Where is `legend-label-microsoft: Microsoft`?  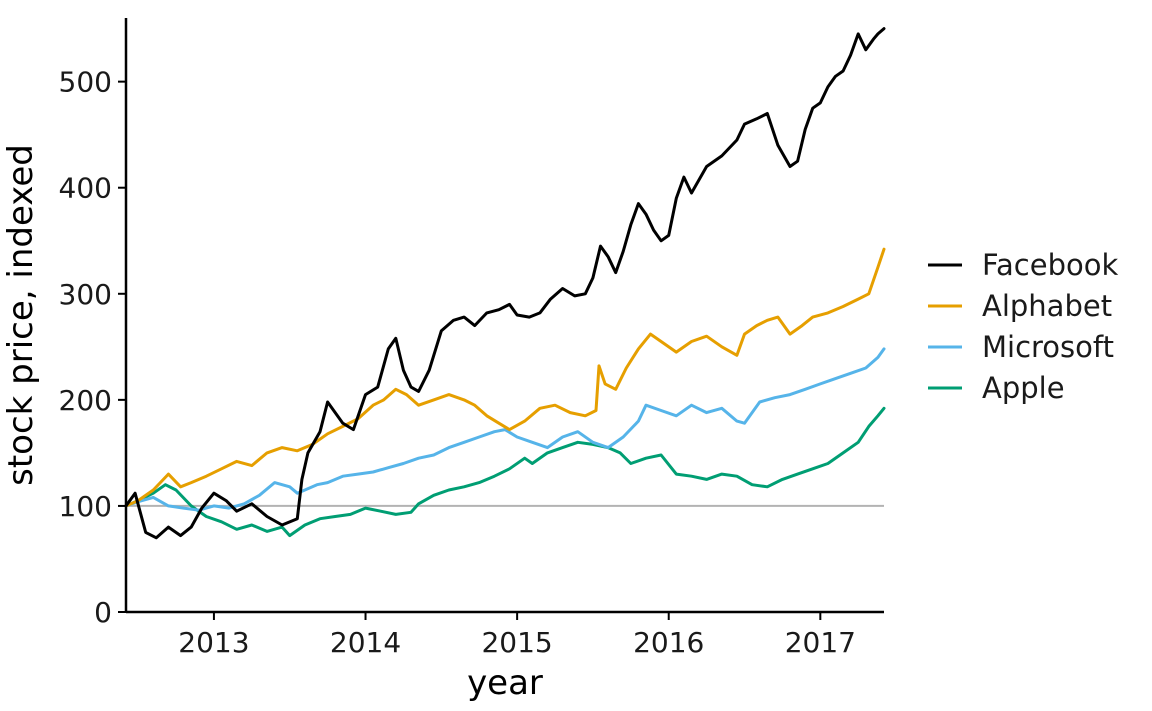 legend-label-microsoft: Microsoft is located at coordinates (1048, 347).